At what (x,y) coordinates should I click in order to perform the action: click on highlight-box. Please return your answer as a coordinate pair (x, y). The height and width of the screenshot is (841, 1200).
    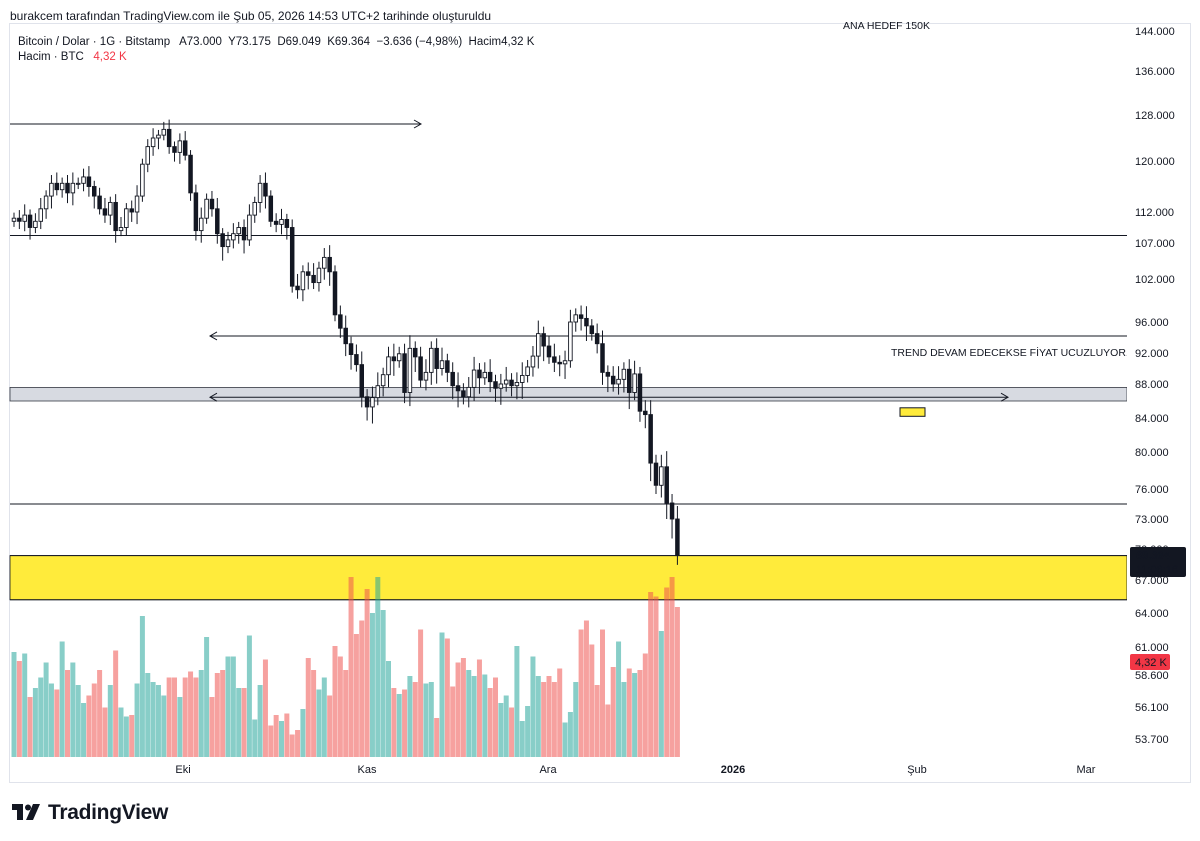
    Looking at the image, I should click on (912, 412).